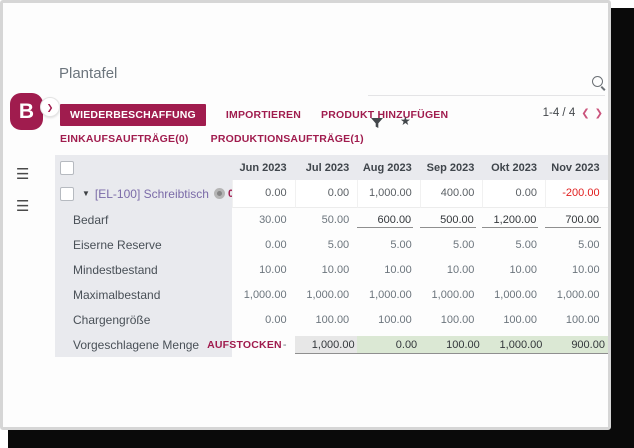 The height and width of the screenshot is (448, 634). Describe the element at coordinates (447, 220) in the screenshot. I see `demand-input: 500.00` at that location.